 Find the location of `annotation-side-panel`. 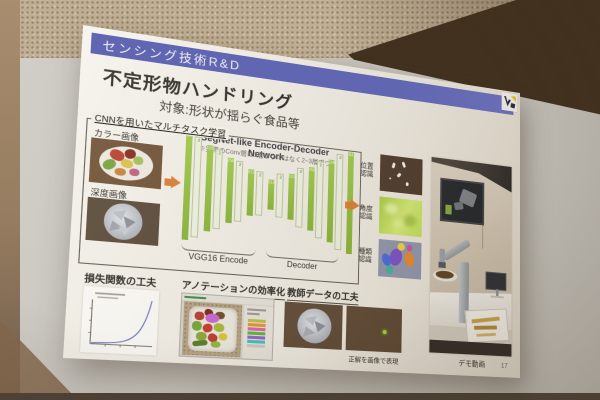

annotation-side-panel is located at coordinates (258, 332).